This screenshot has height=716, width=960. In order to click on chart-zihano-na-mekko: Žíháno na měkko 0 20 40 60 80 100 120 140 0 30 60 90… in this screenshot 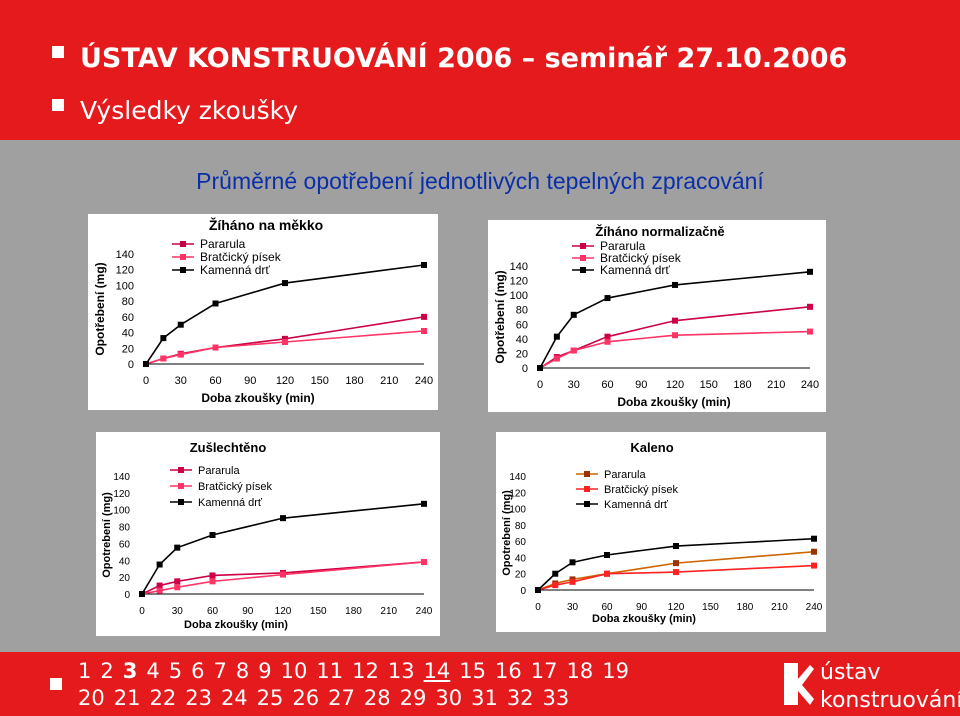, I will do `click(263, 312)`.